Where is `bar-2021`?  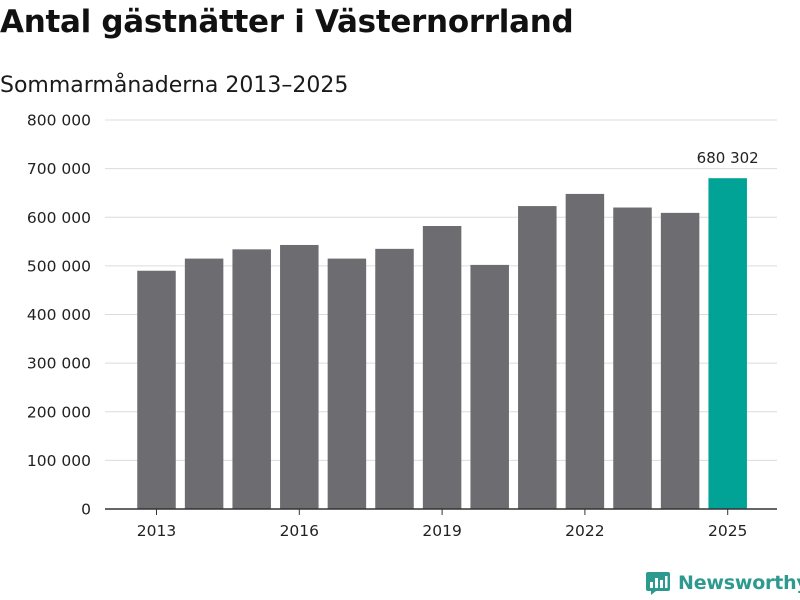 bar-2021 is located at coordinates (537, 357).